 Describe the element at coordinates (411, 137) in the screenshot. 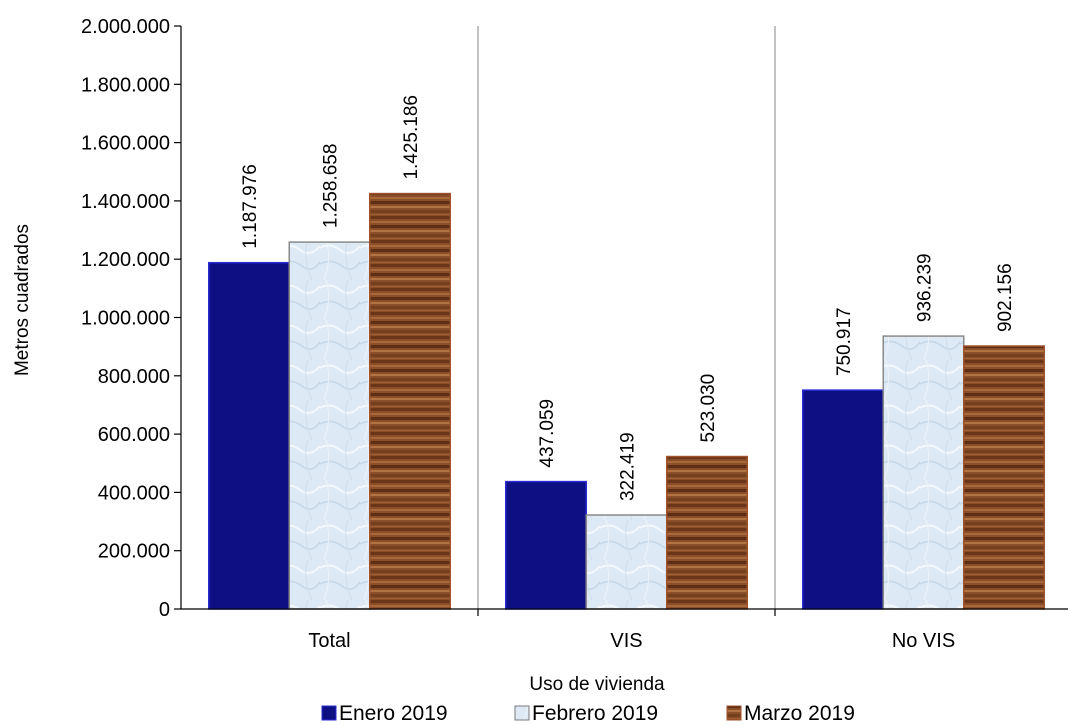

I see `data-label: 1.425.186` at that location.